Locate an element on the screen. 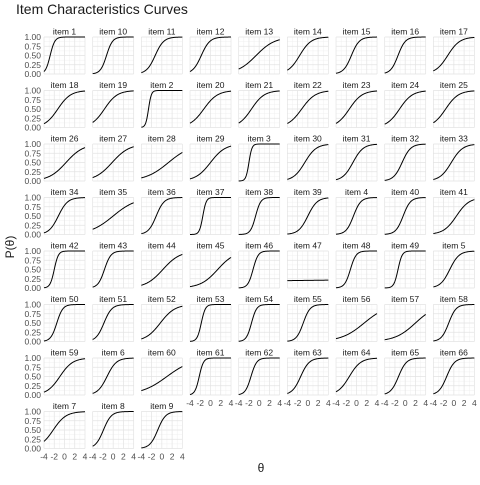  facet-label: item 8 is located at coordinates (113, 406).